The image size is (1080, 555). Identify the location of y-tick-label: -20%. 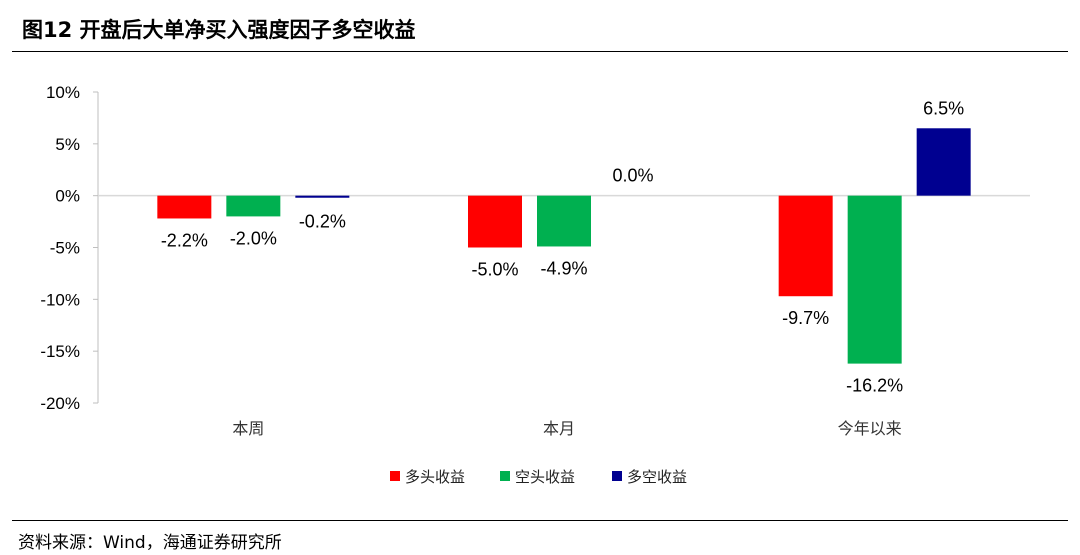
(60, 403).